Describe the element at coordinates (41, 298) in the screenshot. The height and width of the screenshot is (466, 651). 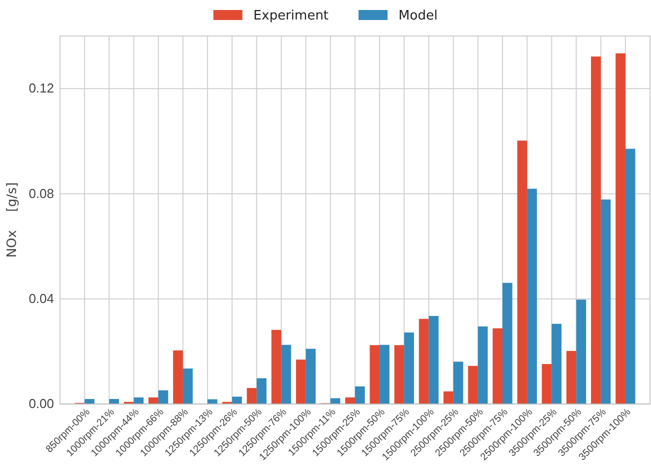
I see `y-tick-label: 0.04` at that location.